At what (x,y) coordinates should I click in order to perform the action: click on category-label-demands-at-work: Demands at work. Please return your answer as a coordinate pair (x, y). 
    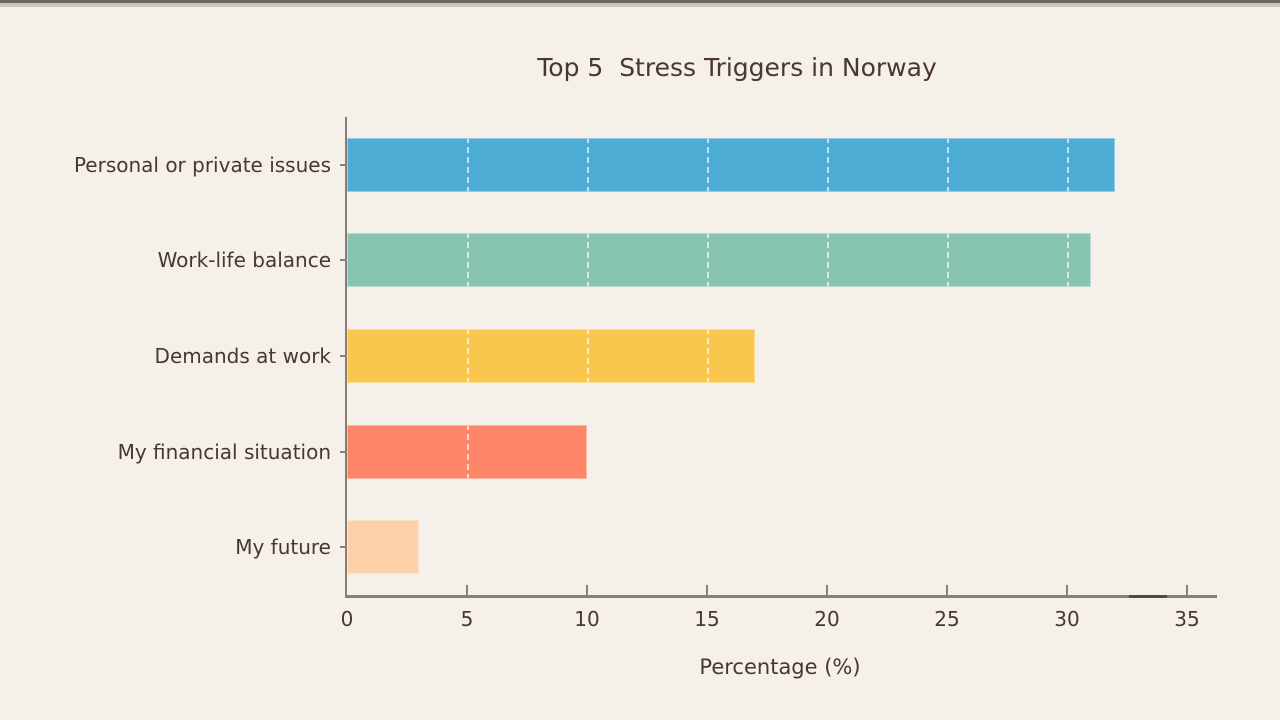
    Looking at the image, I should click on (242, 356).